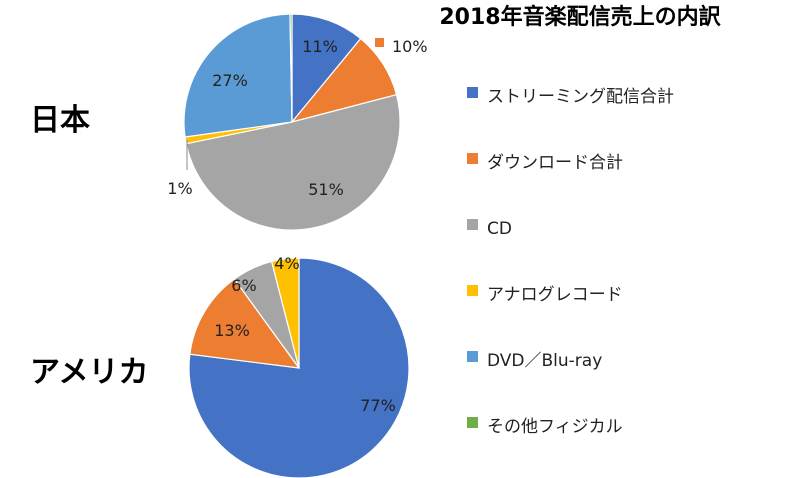 Image resolution: width=800 pixels, height=478 pixels. What do you see at coordinates (60, 120) in the screenshot?
I see `series-label-japan: 日本` at bounding box center [60, 120].